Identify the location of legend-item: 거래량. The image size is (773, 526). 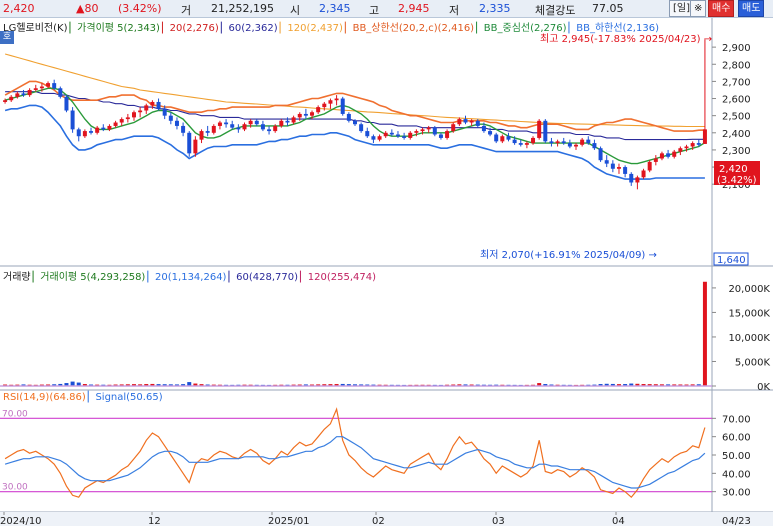
(17, 277).